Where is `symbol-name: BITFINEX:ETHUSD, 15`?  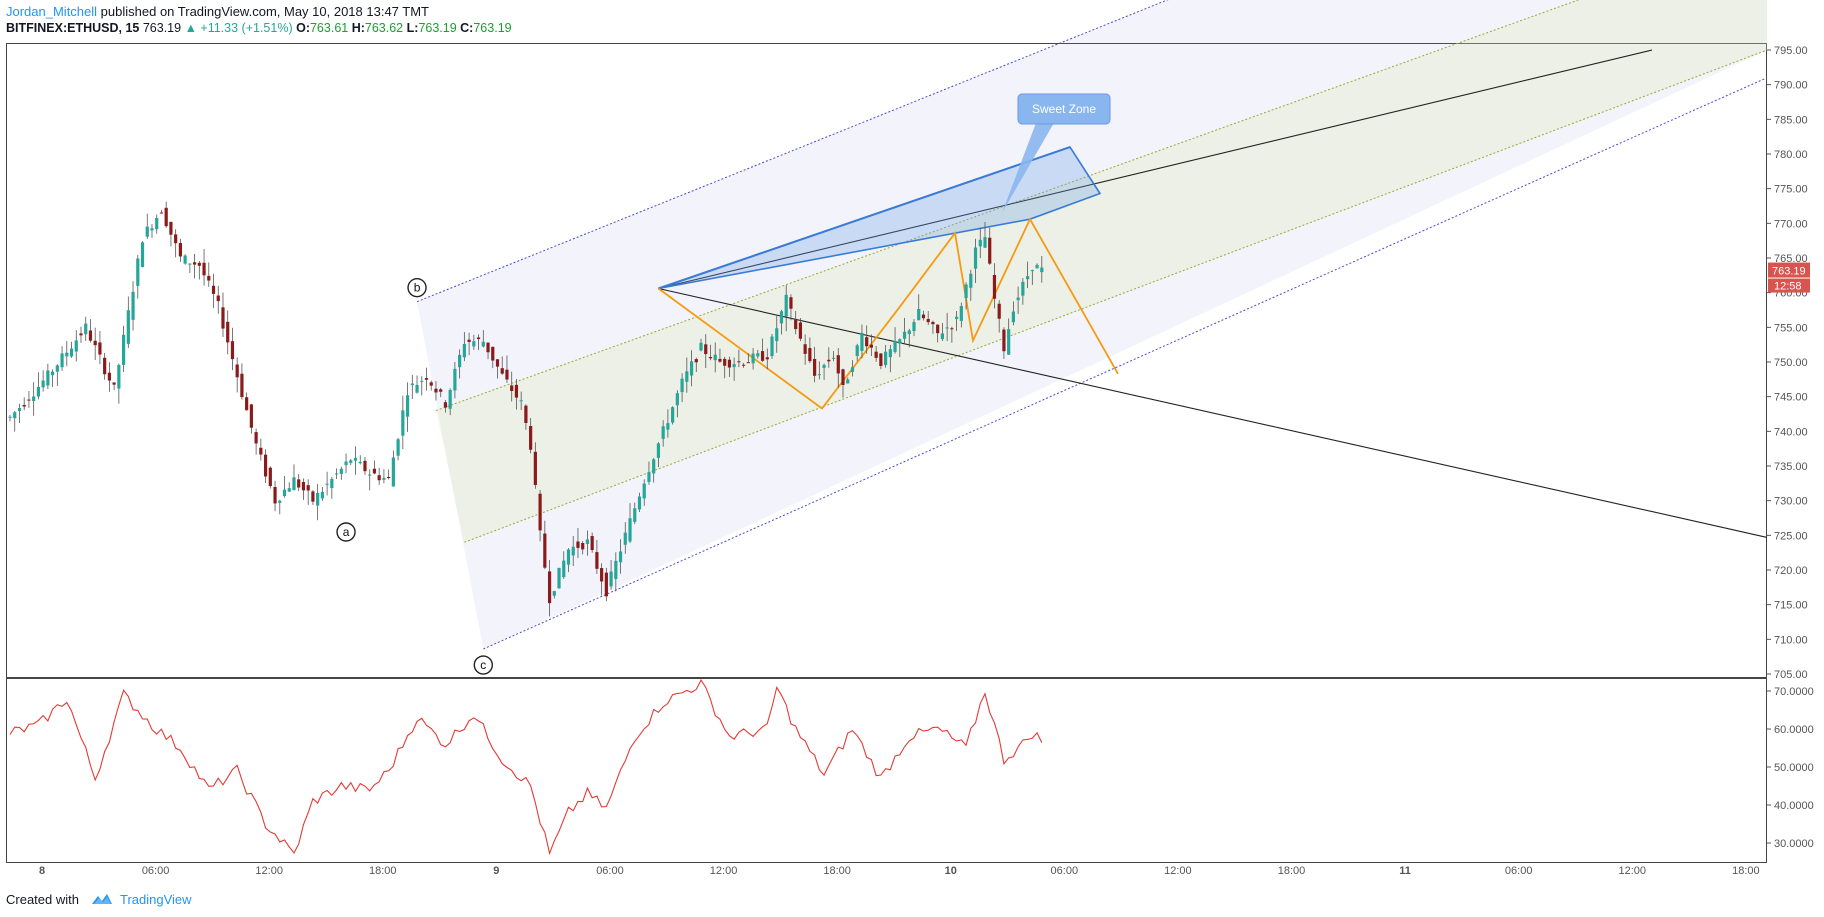
symbol-name: BITFINEX:ETHUSD, 15 is located at coordinates (73, 28).